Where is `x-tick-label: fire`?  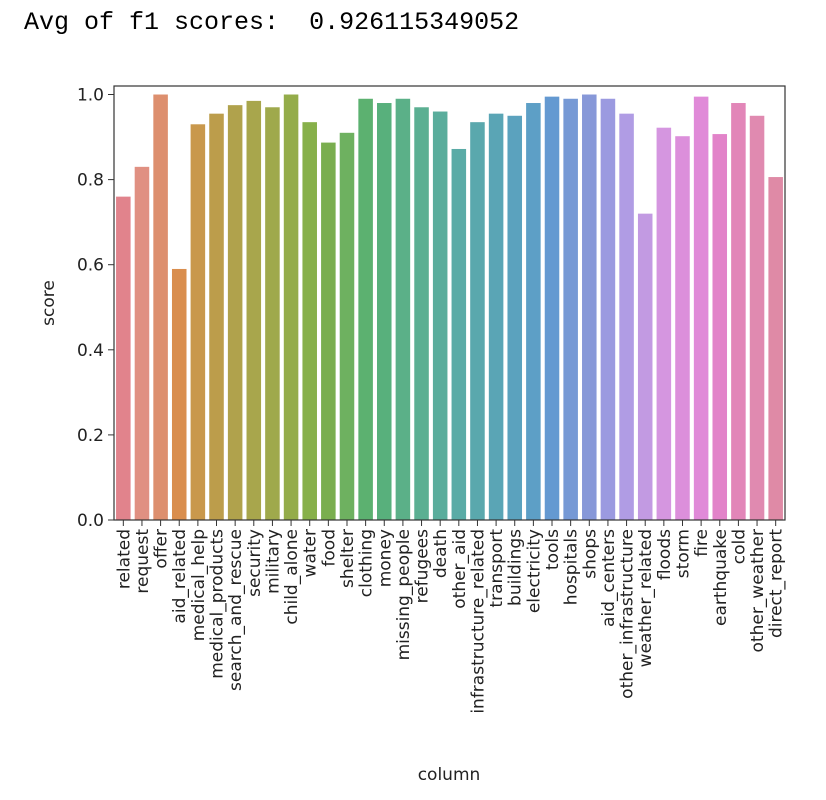
x-tick-label: fire is located at coordinates (702, 543).